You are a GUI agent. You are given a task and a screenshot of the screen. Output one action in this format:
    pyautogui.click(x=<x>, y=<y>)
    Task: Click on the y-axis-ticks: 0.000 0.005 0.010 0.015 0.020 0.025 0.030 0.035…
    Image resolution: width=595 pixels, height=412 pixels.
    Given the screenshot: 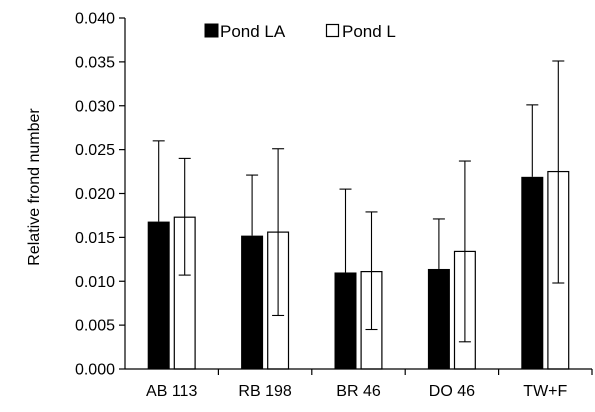 What is the action you would take?
    pyautogui.click(x=100, y=195)
    